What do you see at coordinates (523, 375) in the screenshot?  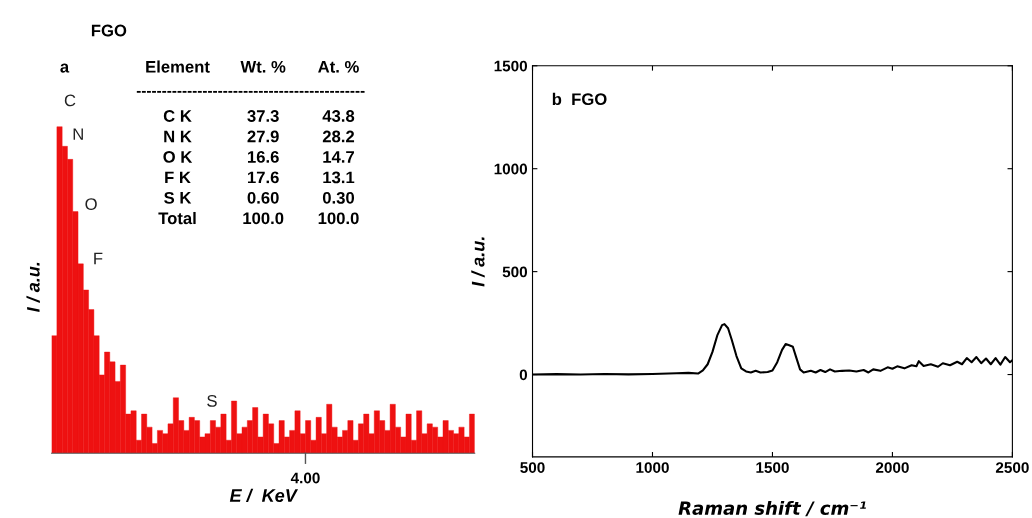 I see `y-tick-label: 0` at bounding box center [523, 375].